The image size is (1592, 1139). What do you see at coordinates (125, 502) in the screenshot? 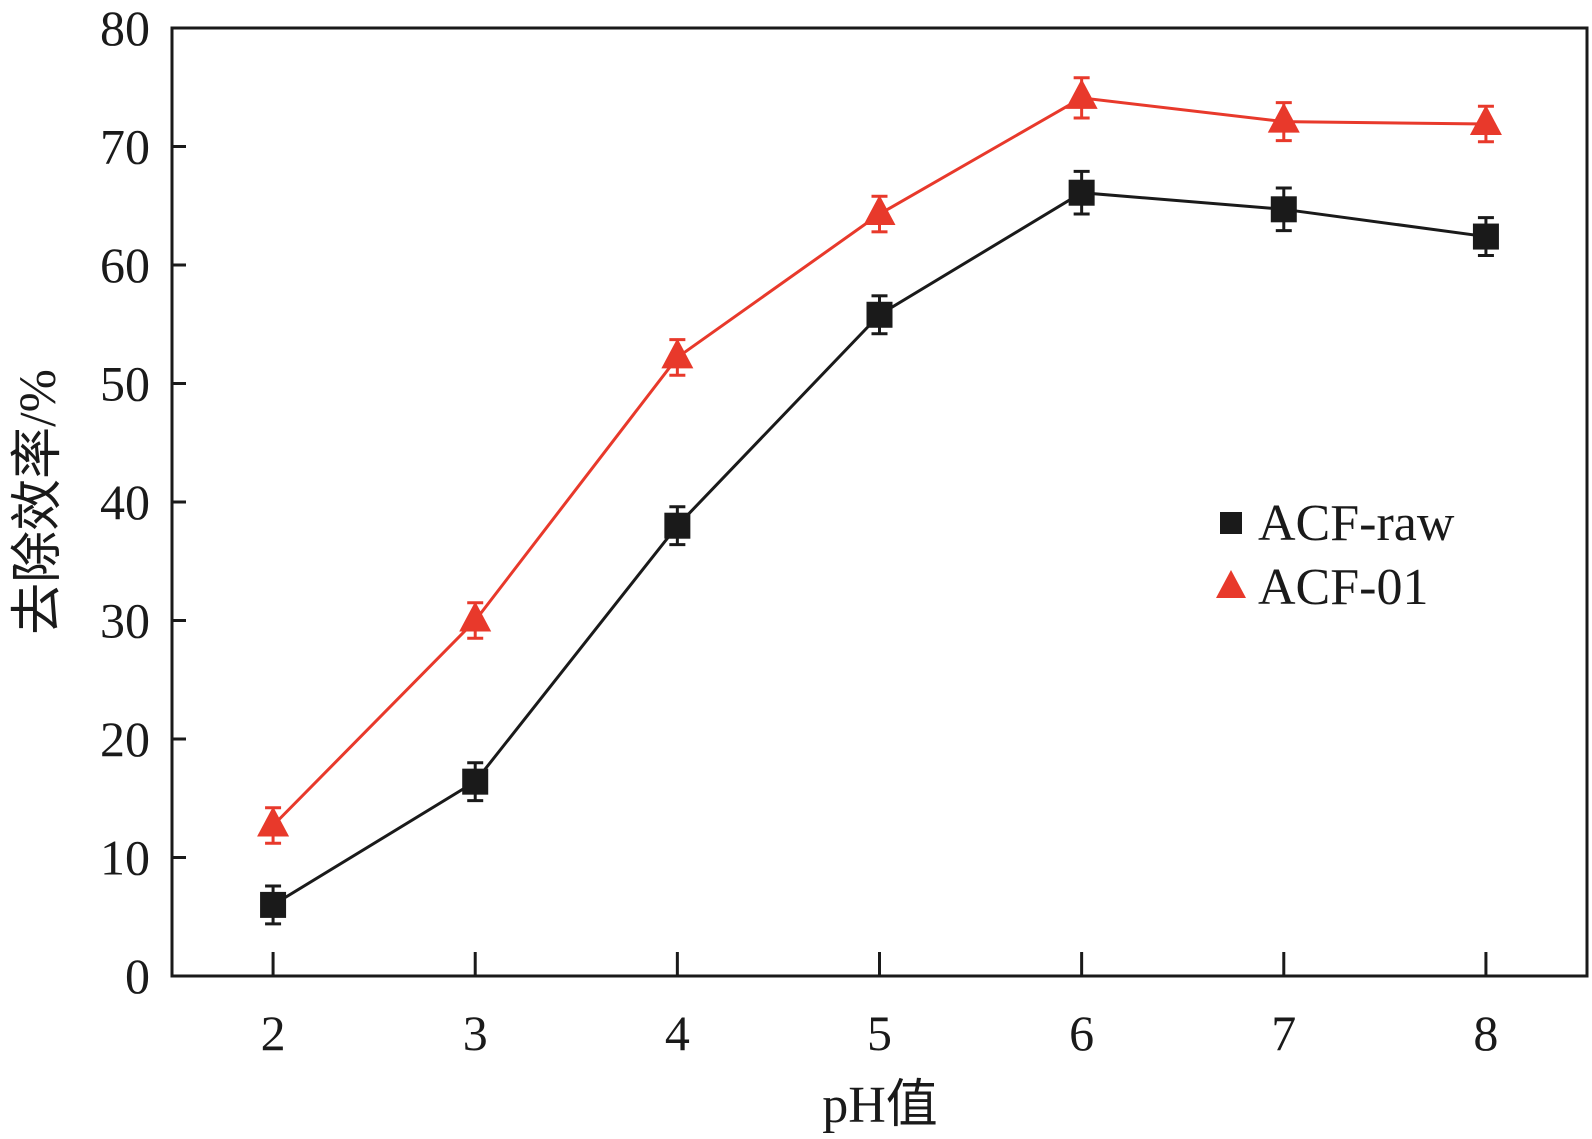
I see `y-tick-label: 40` at bounding box center [125, 502].